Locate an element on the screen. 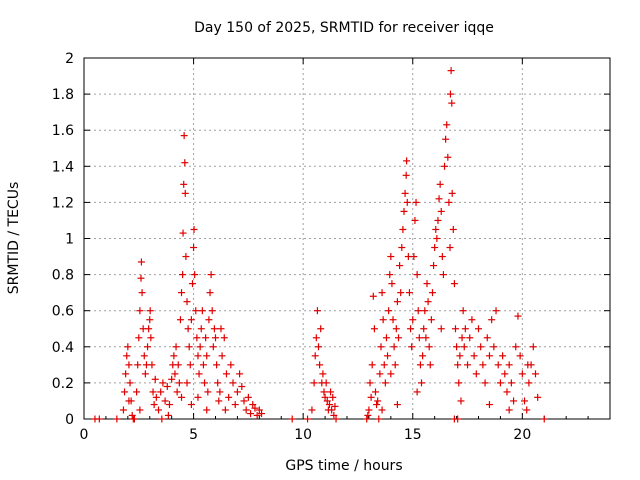 Image resolution: width=640 pixels, height=480 pixels. x-tick-label: 10 is located at coordinates (303, 435).